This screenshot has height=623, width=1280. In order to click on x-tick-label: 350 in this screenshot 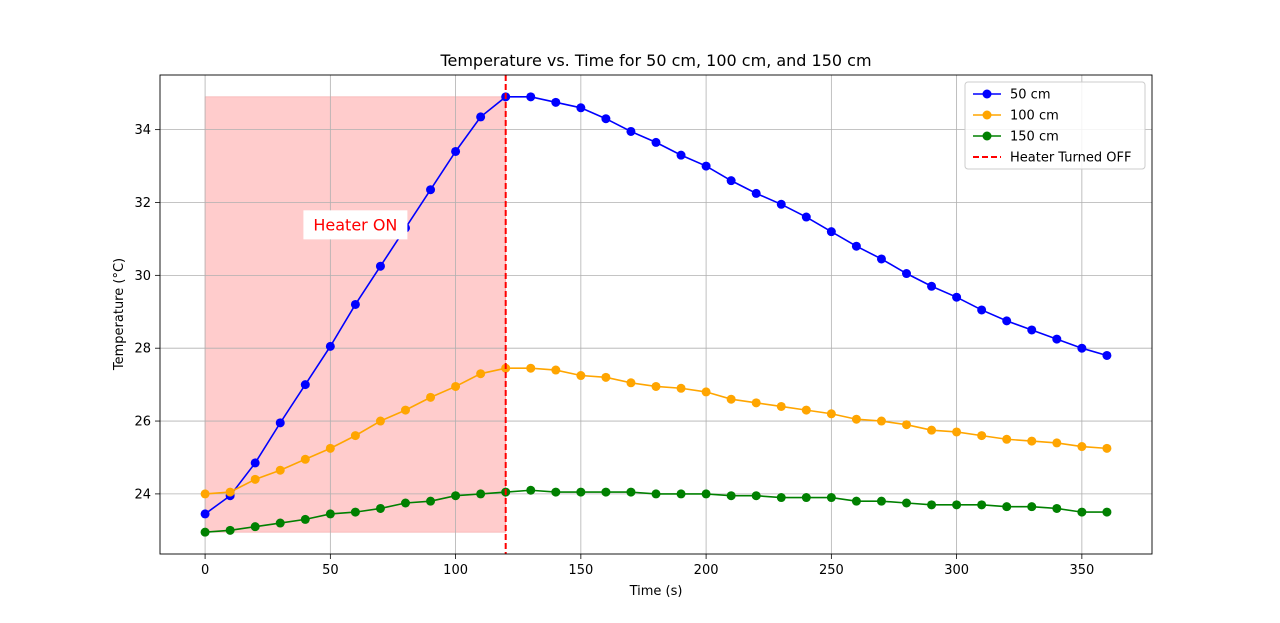, I will do `click(1081, 570)`.